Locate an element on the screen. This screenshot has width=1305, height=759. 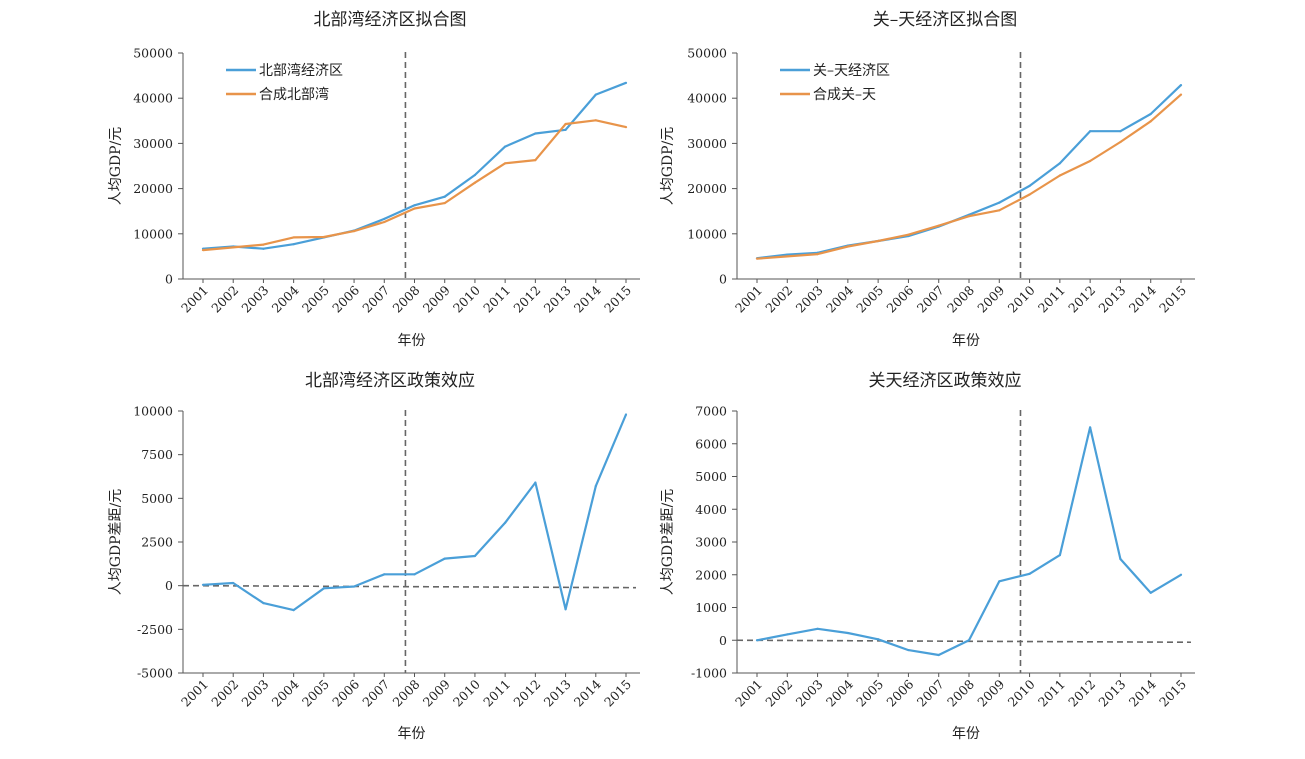
chart-title: 关–天经济区拟合图 is located at coordinates (945, 20).